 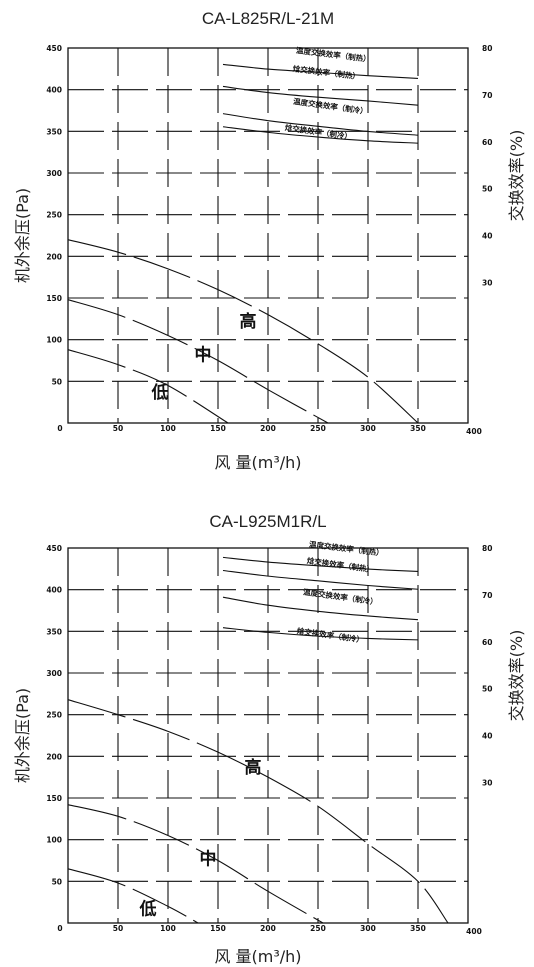 What do you see at coordinates (268, 18) in the screenshot?
I see `chart-title: CA-L825R/L-21M` at bounding box center [268, 18].